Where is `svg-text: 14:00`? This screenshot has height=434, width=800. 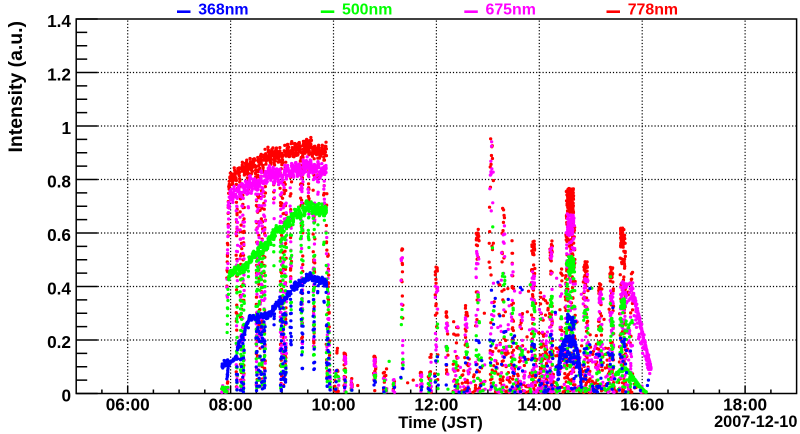 svg-text: 14:00 is located at coordinates (539, 405).